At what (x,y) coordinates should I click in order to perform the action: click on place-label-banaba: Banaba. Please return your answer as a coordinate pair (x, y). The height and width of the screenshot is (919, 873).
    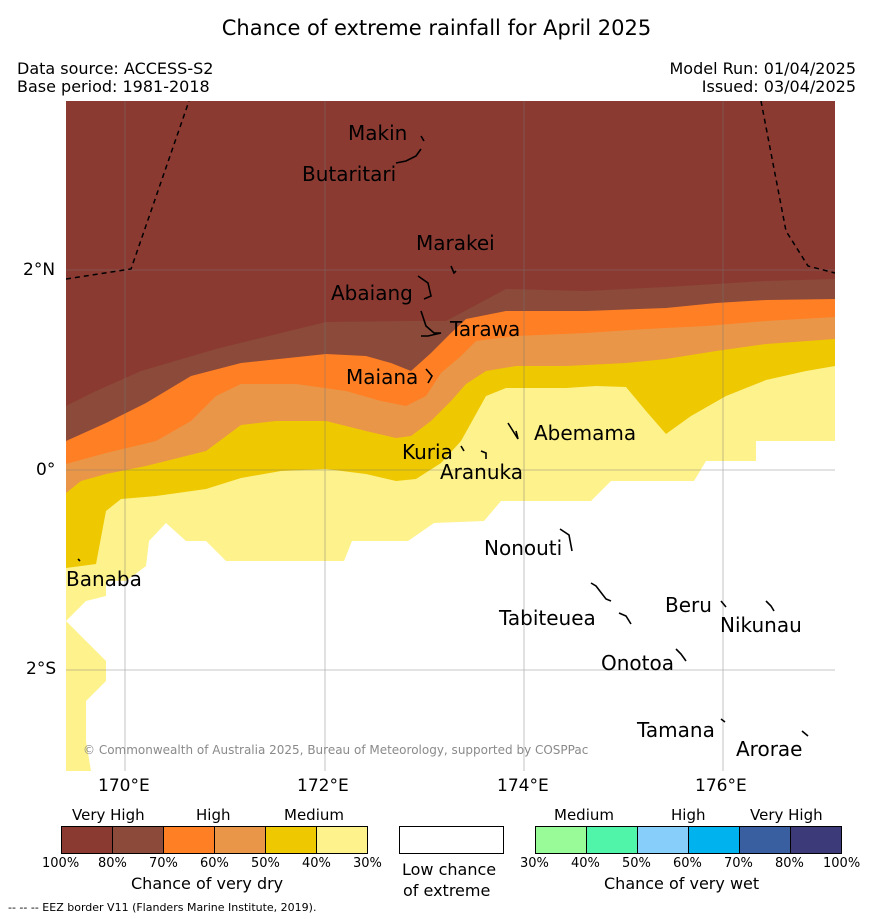
    Looking at the image, I should click on (104, 579).